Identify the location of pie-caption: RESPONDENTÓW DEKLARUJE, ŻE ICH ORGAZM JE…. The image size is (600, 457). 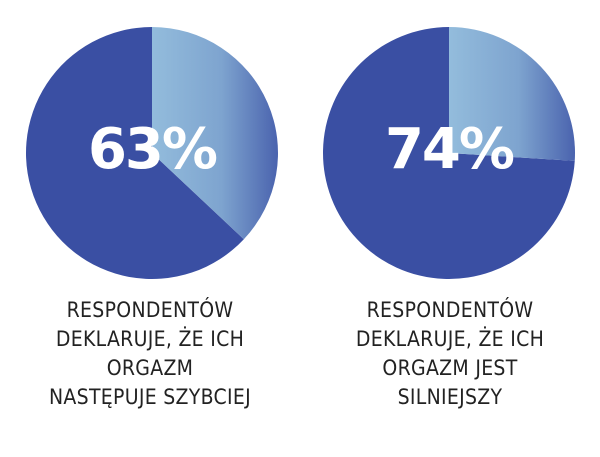
(450, 354).